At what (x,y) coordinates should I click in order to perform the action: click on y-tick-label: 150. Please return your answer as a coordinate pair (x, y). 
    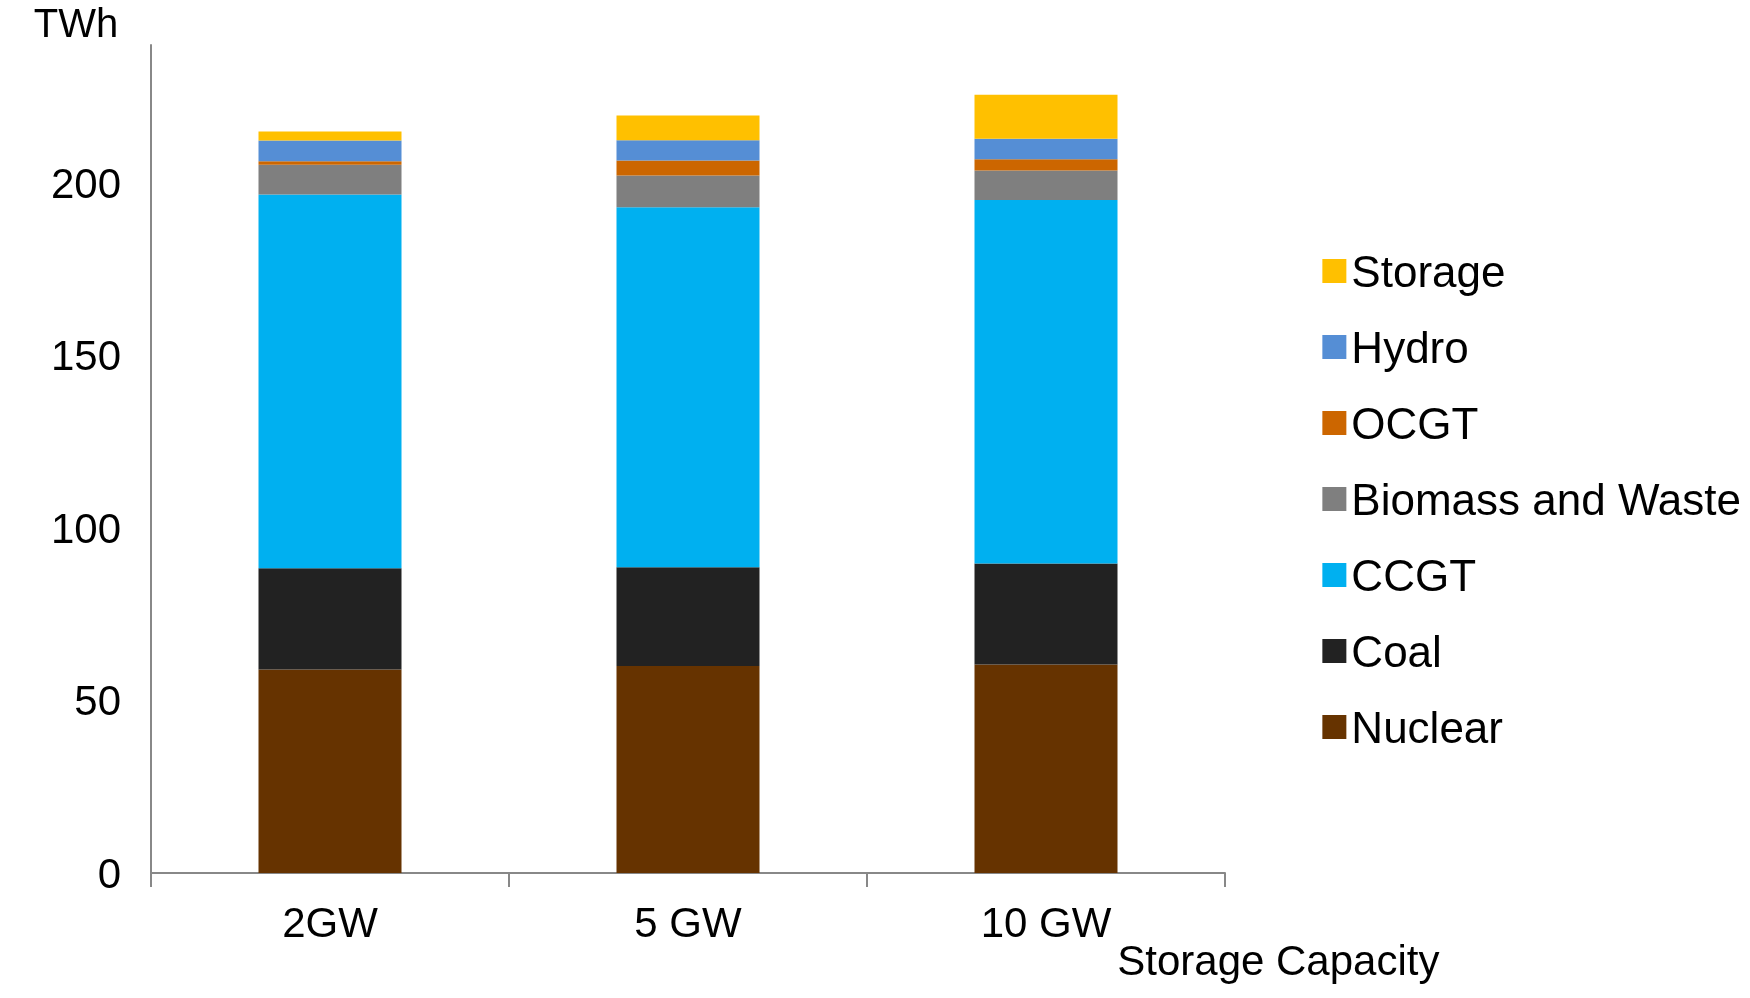
    Looking at the image, I should click on (85, 355).